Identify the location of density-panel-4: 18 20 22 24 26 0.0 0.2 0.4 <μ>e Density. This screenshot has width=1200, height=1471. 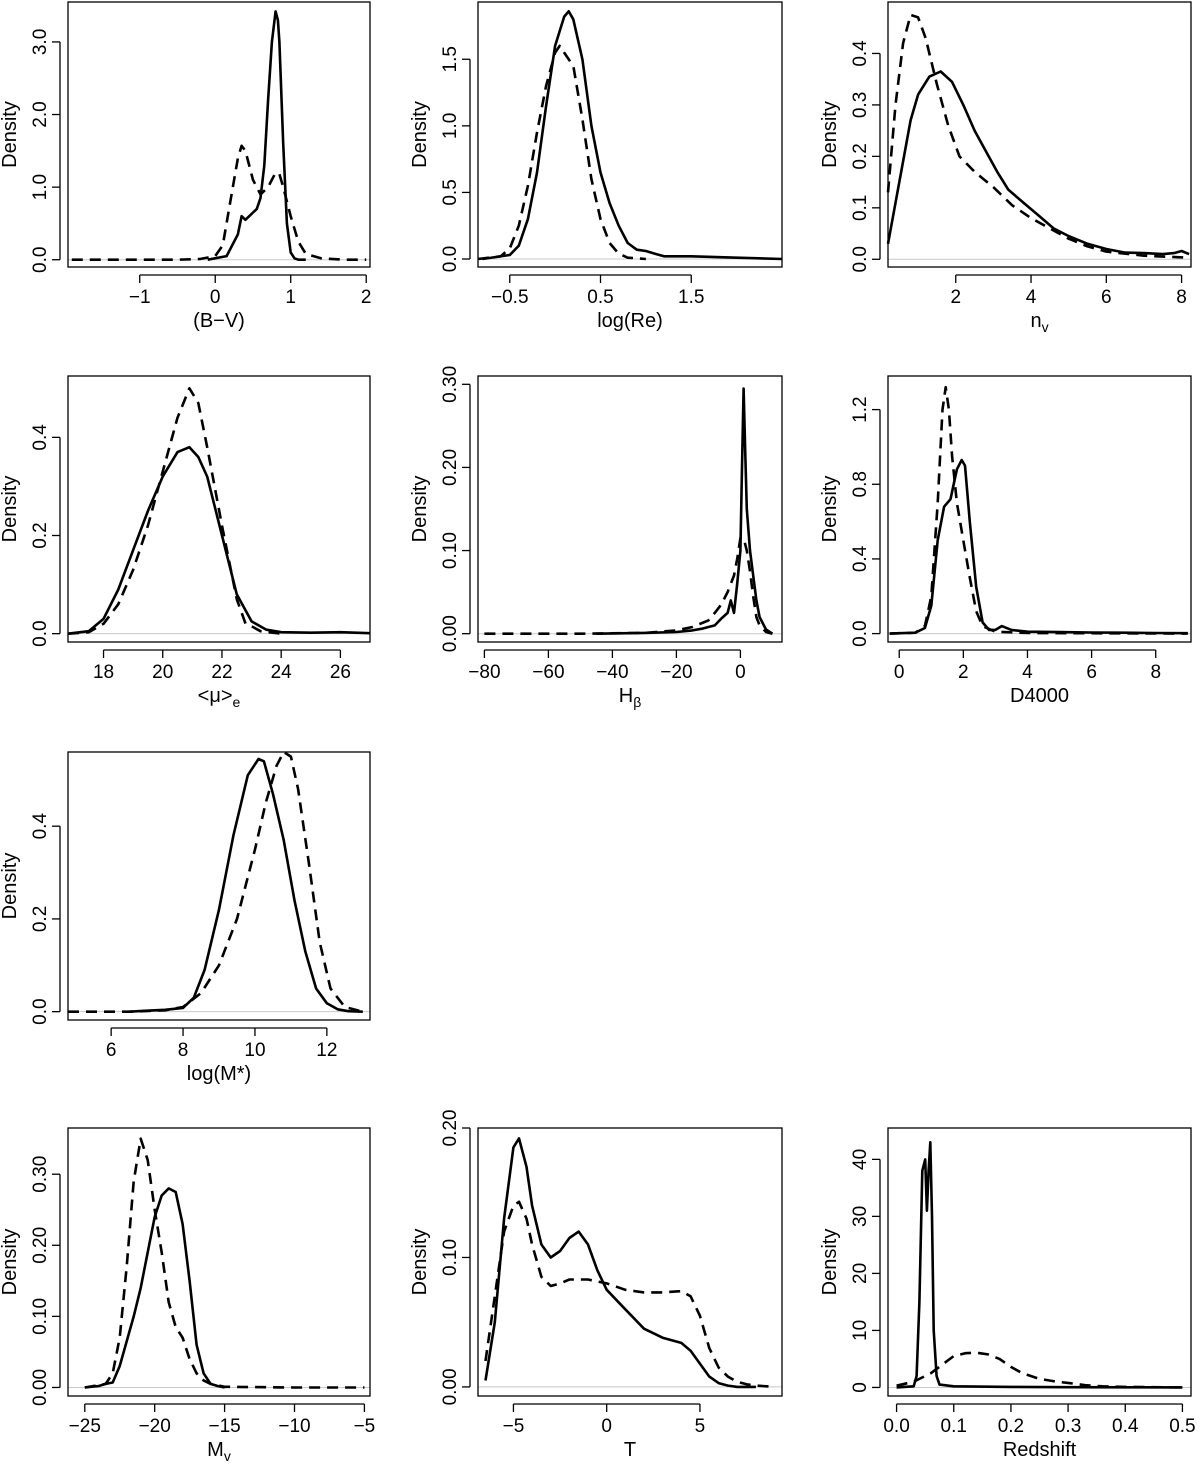
(185, 542).